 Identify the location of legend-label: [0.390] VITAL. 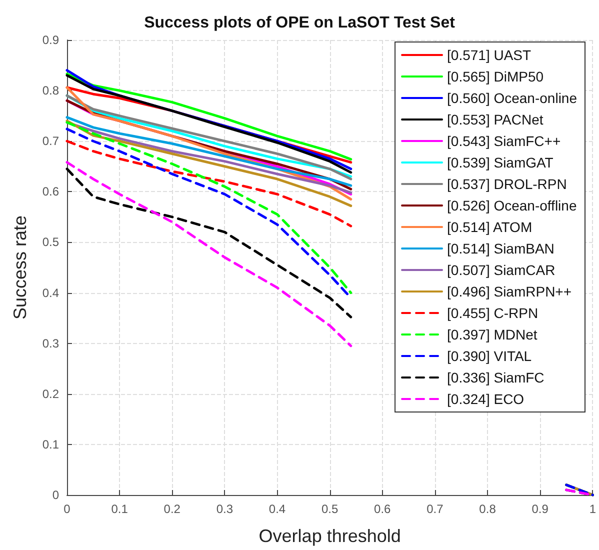
(489, 356).